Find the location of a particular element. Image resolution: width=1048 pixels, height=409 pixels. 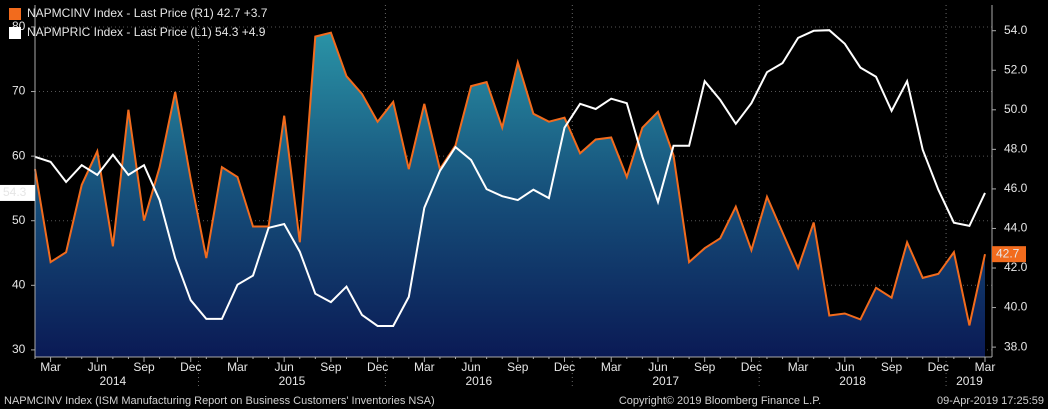

y2-tick-label: 46.0 is located at coordinates (1016, 188).